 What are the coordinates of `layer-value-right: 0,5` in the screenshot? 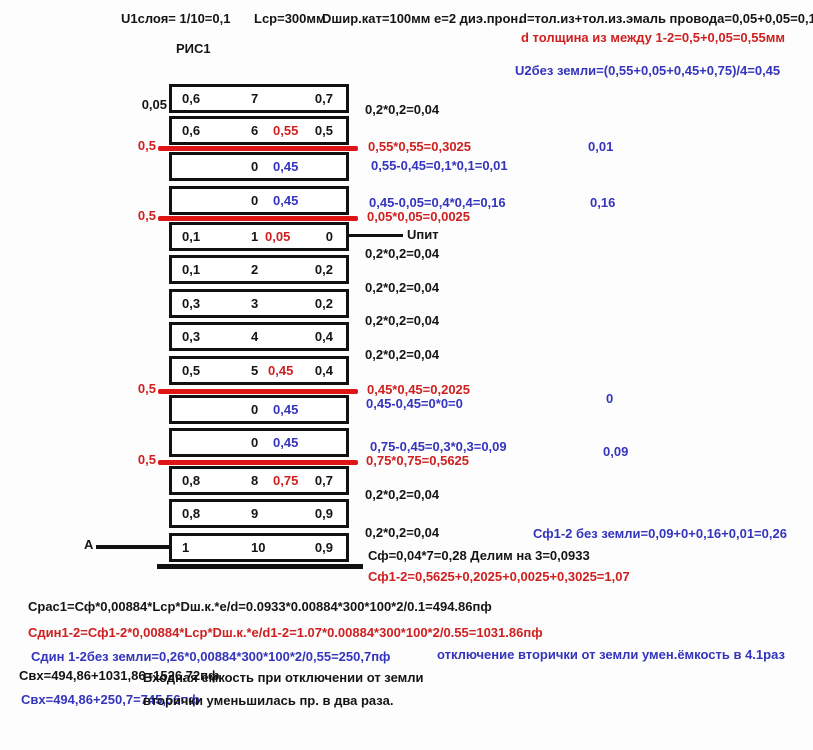 It's located at (323, 130).